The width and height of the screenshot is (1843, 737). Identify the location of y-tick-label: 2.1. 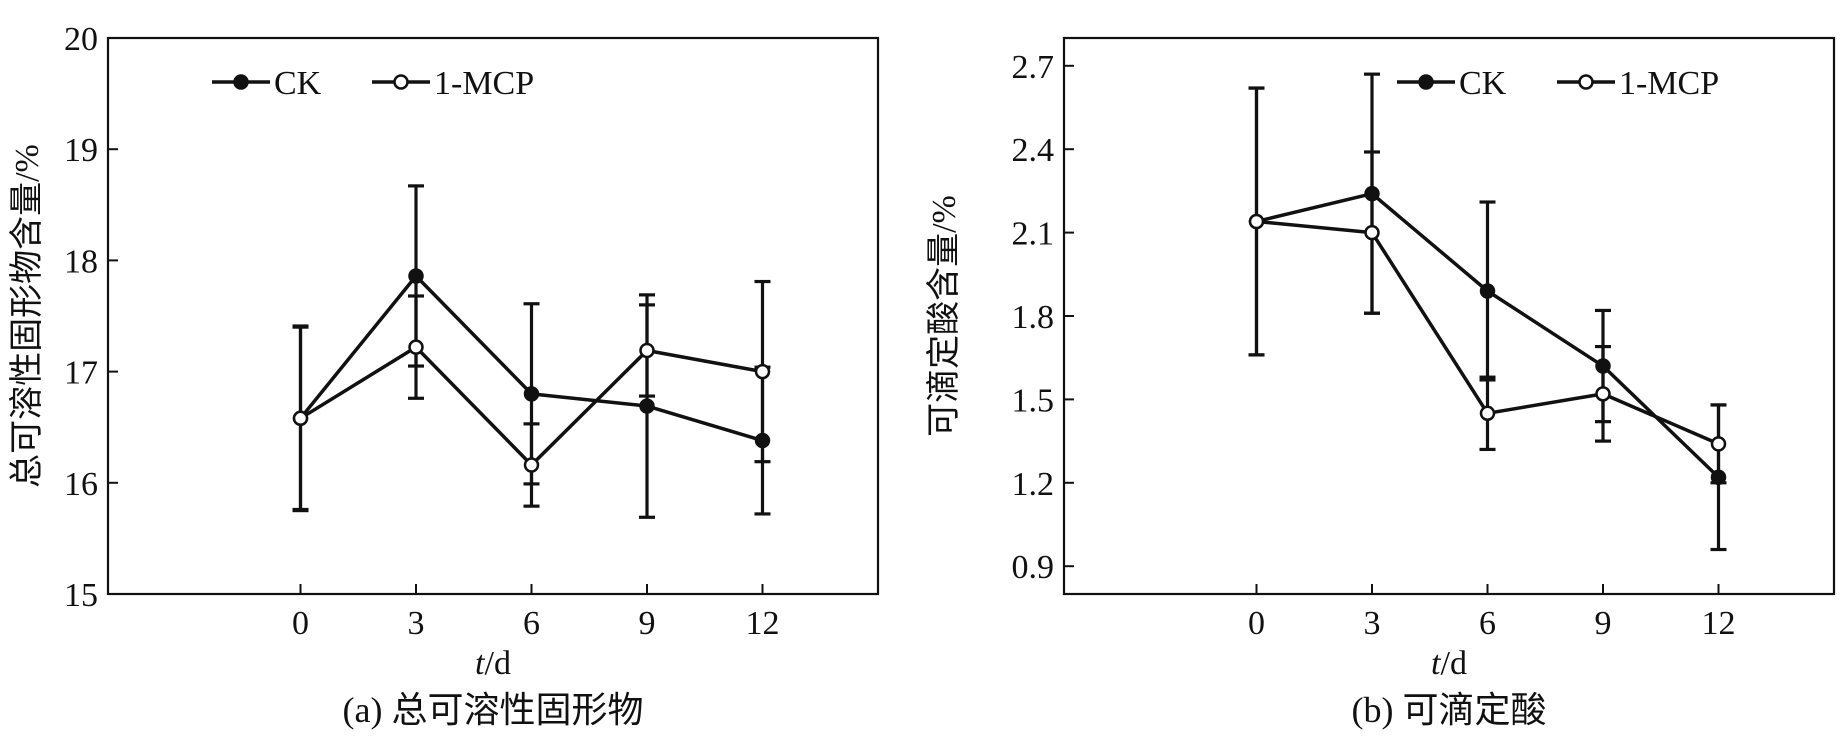
(1033, 234).